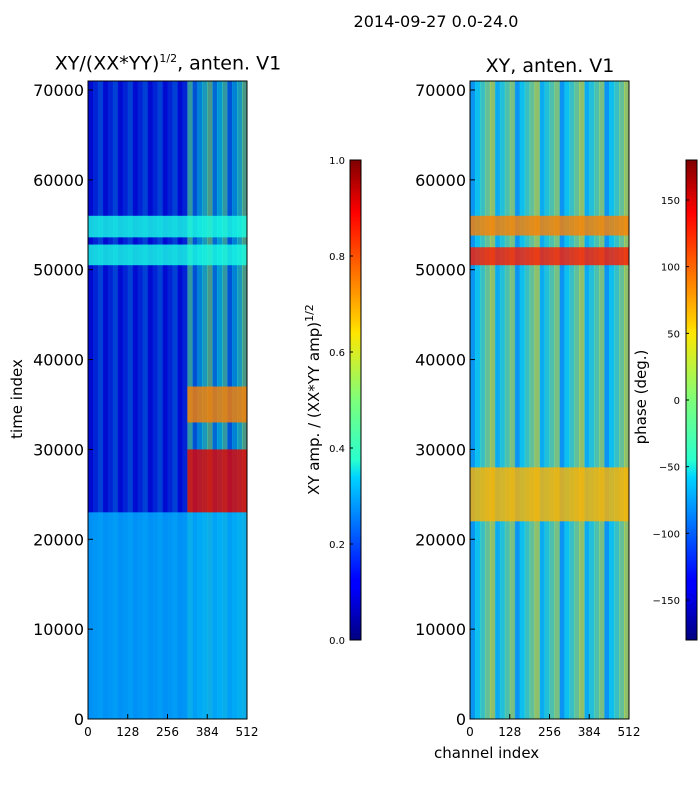 The width and height of the screenshot is (700, 800). I want to click on right-cbar-tick-label: 150, so click(670, 201).